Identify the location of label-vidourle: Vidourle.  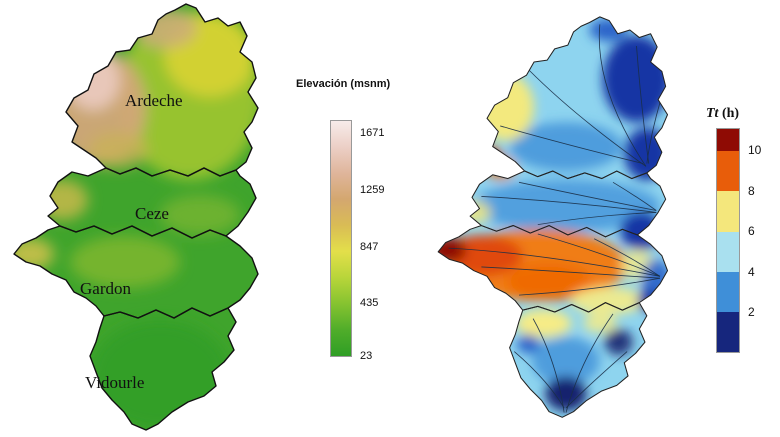
(114, 382).